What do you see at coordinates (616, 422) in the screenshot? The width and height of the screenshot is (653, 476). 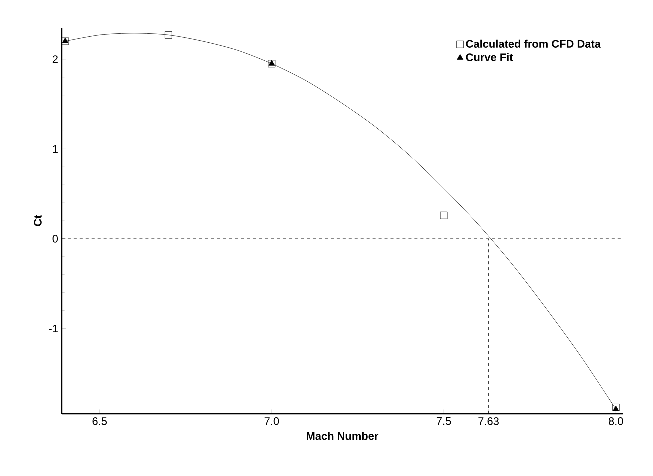 I see `x-tick-label: 8.0` at bounding box center [616, 422].